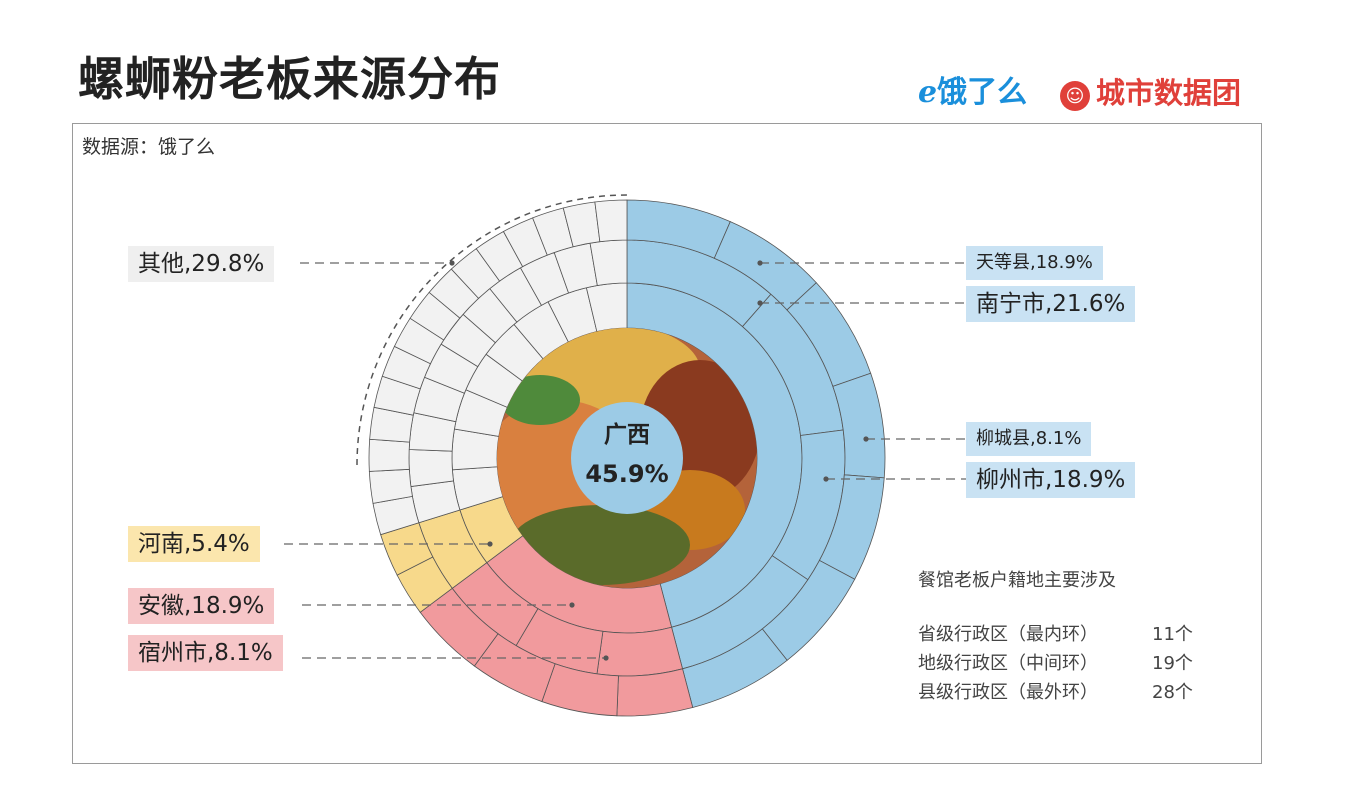  Describe the element at coordinates (201, 264) in the screenshot. I see `label-other: 其他,29.8%` at that location.